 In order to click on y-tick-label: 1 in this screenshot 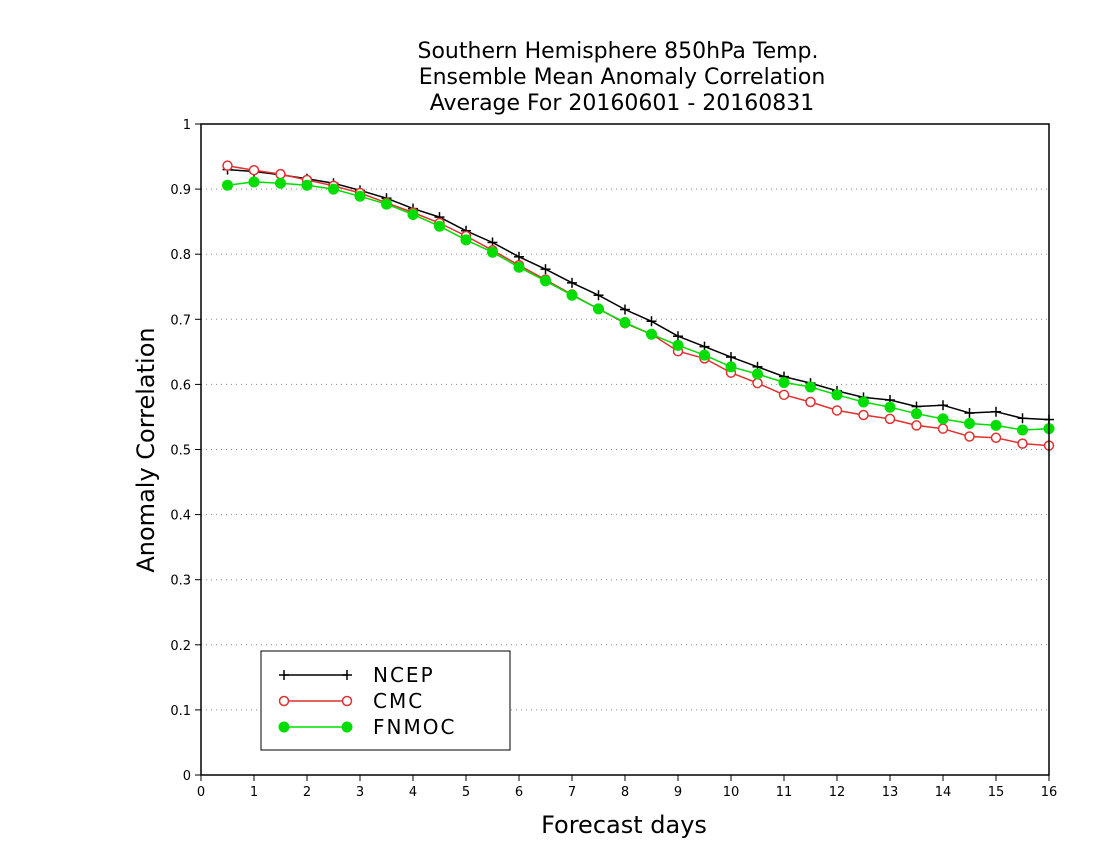, I will do `click(187, 125)`.